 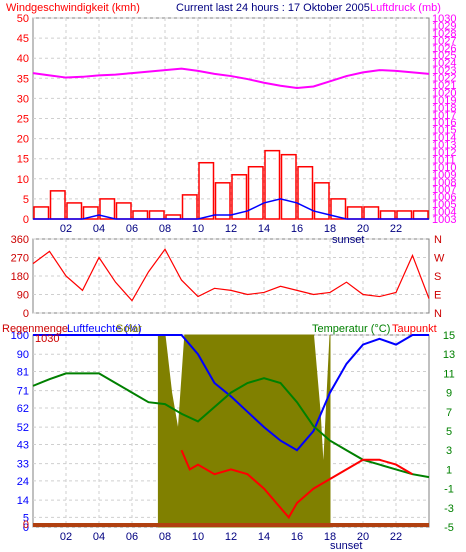 What do you see at coordinates (363, 229) in the screenshot?
I see `panel1-x-tick-label: 20` at bounding box center [363, 229].